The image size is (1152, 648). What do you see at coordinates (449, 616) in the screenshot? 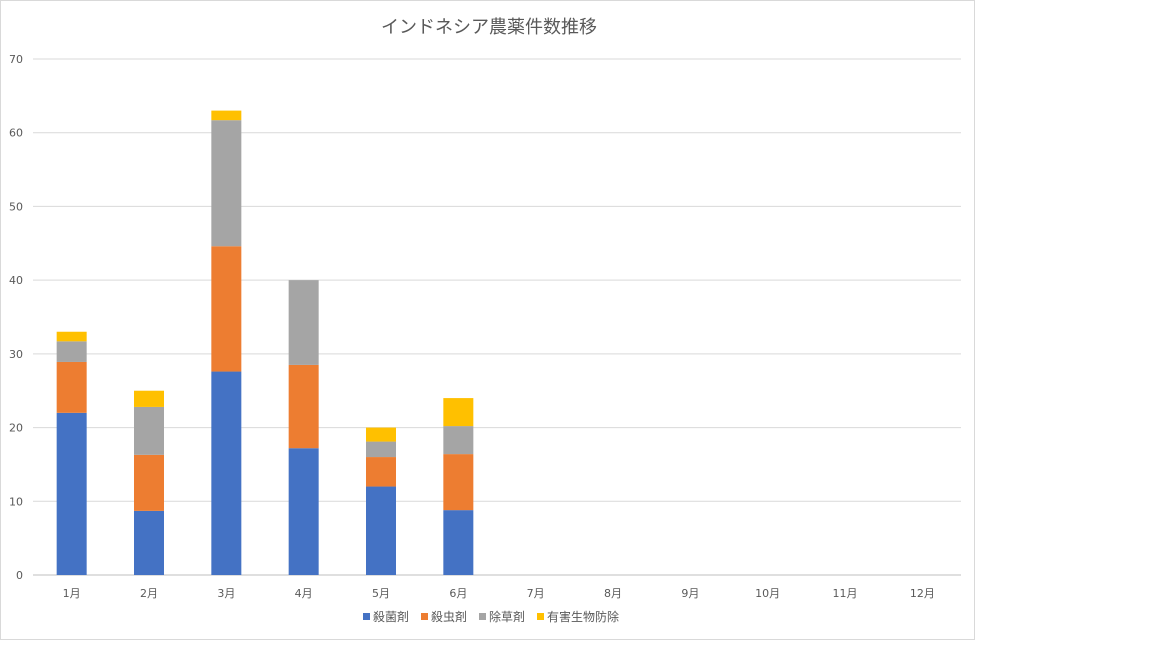
I see `legend-label: 殺虫剤` at bounding box center [449, 616].